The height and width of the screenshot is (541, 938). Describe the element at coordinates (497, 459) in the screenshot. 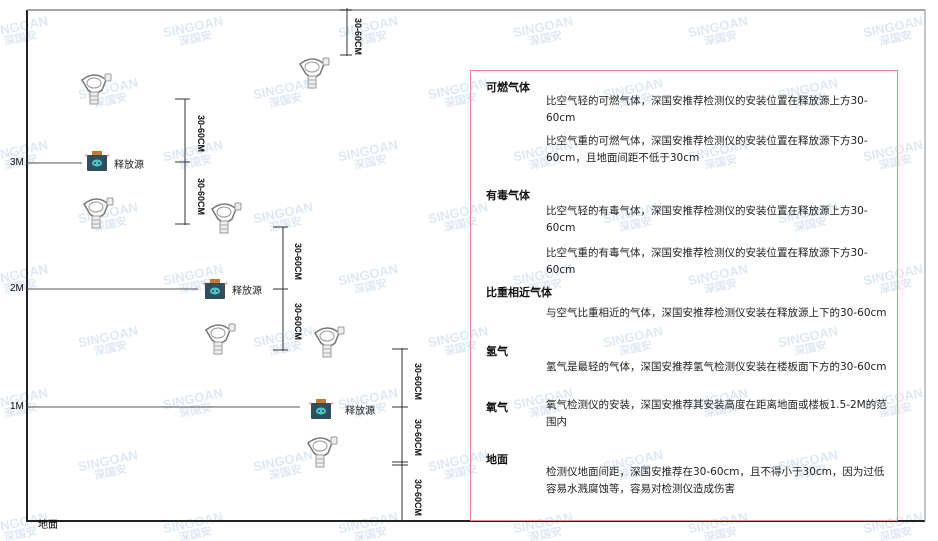

I see `section-heading: 地面` at that location.